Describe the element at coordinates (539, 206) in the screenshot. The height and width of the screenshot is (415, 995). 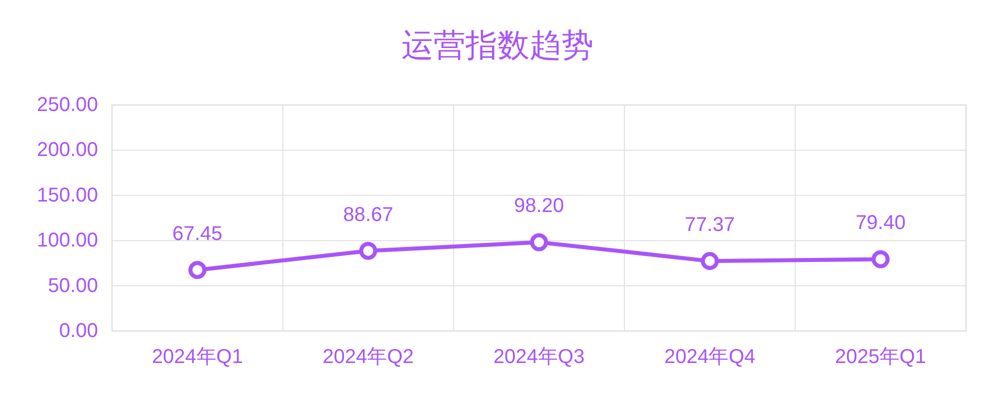
I see `data-label: 98.20` at that location.